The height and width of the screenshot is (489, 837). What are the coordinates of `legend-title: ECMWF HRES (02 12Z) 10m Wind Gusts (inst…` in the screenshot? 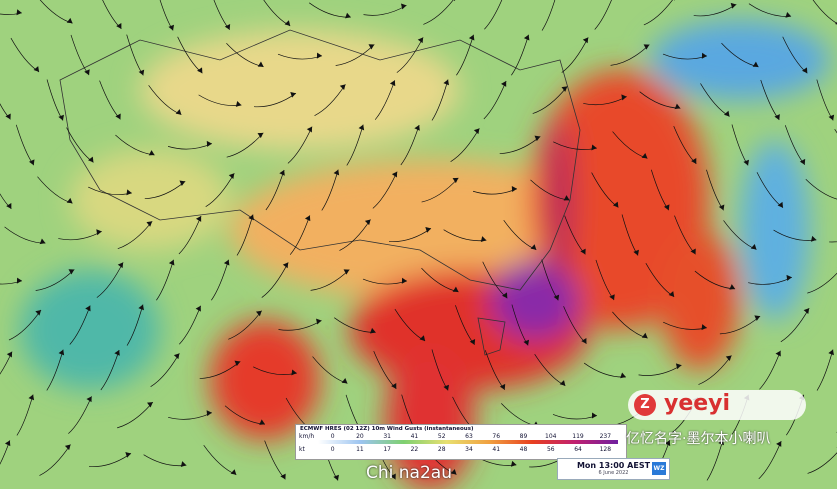 It's located at (387, 429).